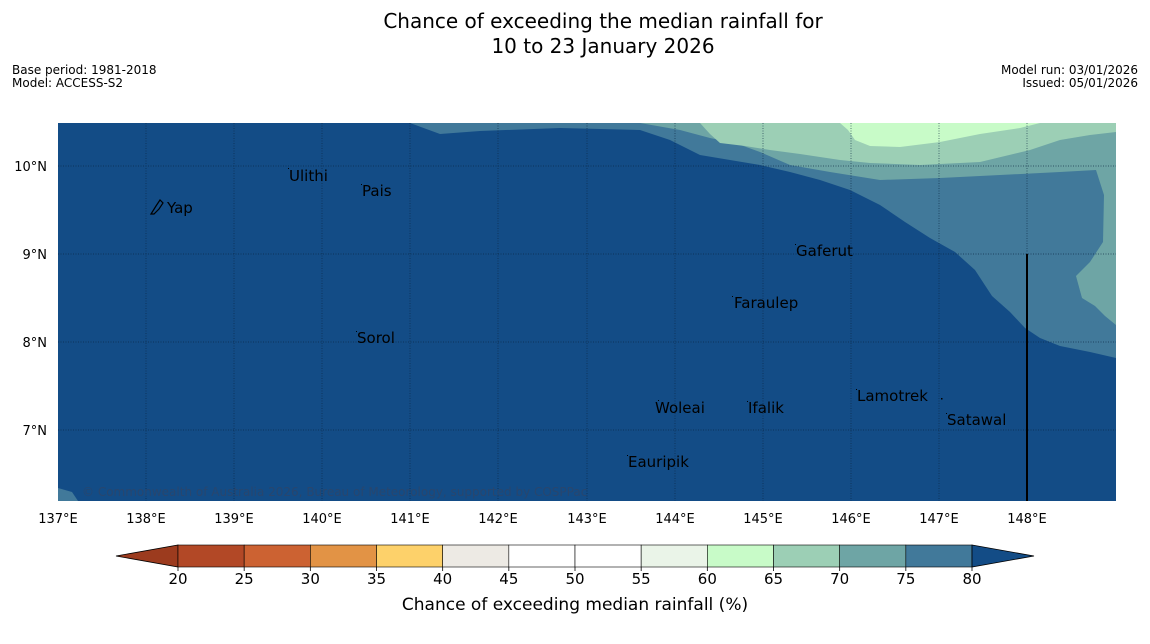  What do you see at coordinates (587, 519) in the screenshot?
I see `lon-label-143e: 143°E` at bounding box center [587, 519].